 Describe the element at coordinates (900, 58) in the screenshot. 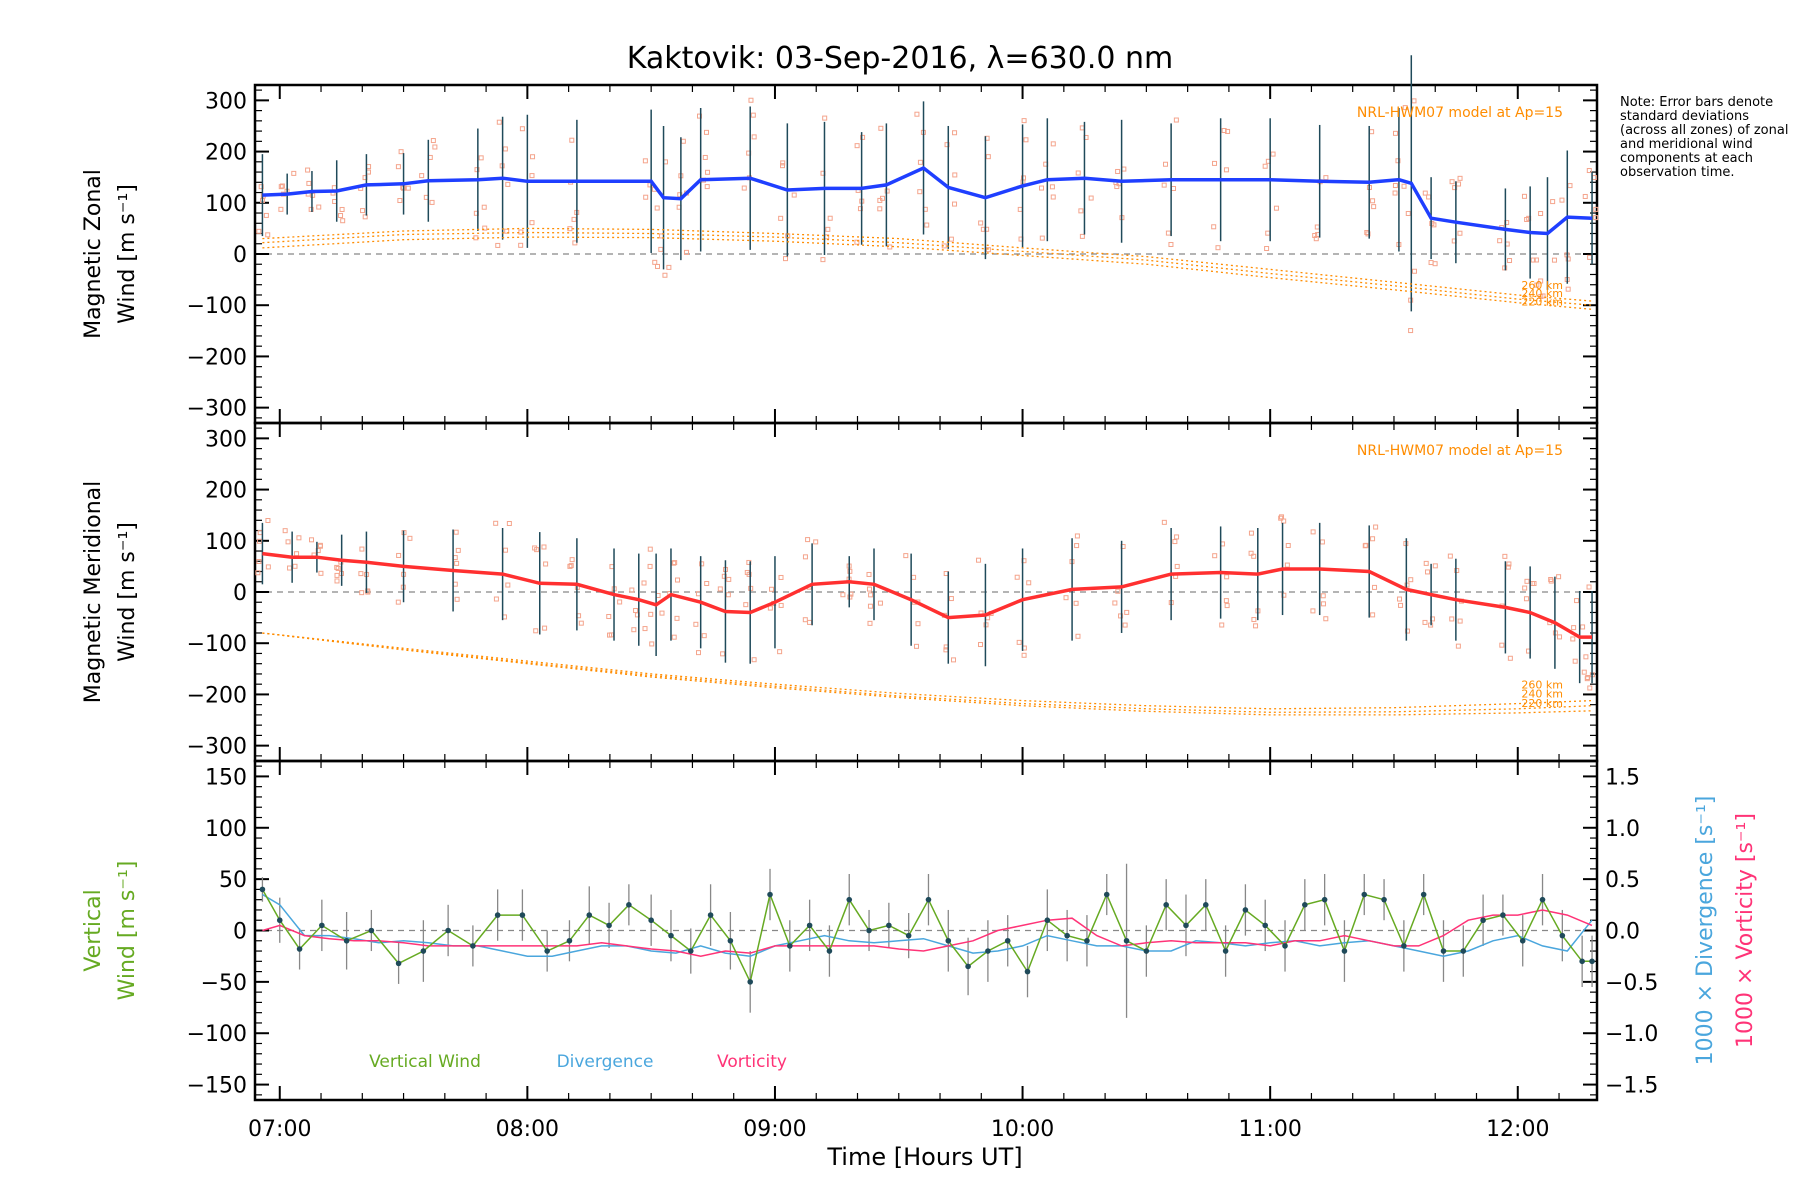

I see `chart-title: Kaktovik: 03-Sep-2016, λ=630.0 nm` at that location.